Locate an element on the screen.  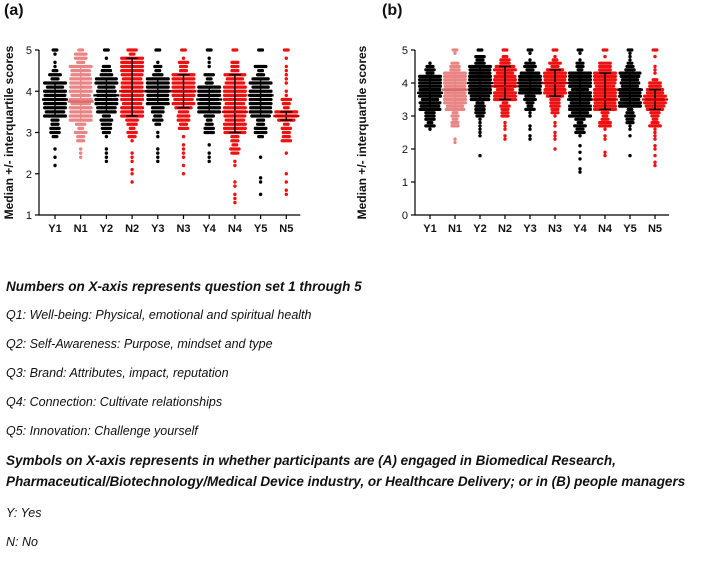
y-tick-label-a-2: 2 is located at coordinates (29, 175).